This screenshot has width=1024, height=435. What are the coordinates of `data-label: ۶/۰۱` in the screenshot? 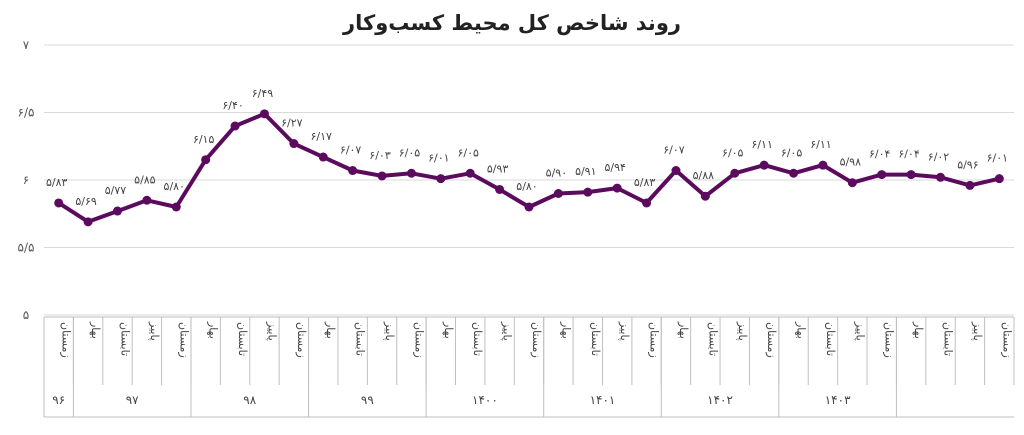 It's located at (438, 158).